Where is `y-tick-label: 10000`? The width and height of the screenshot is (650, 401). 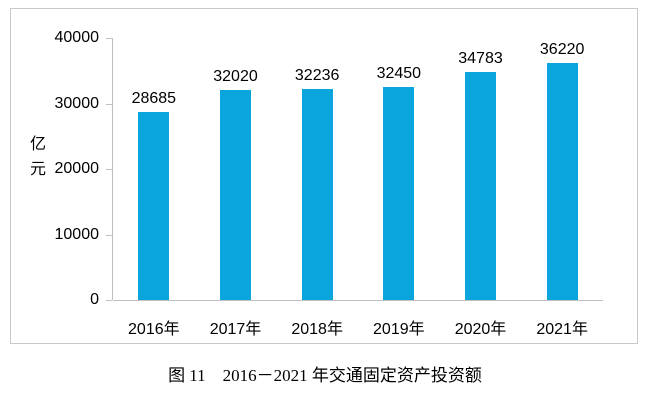
y-tick-label: 10000 is located at coordinates (77, 234).